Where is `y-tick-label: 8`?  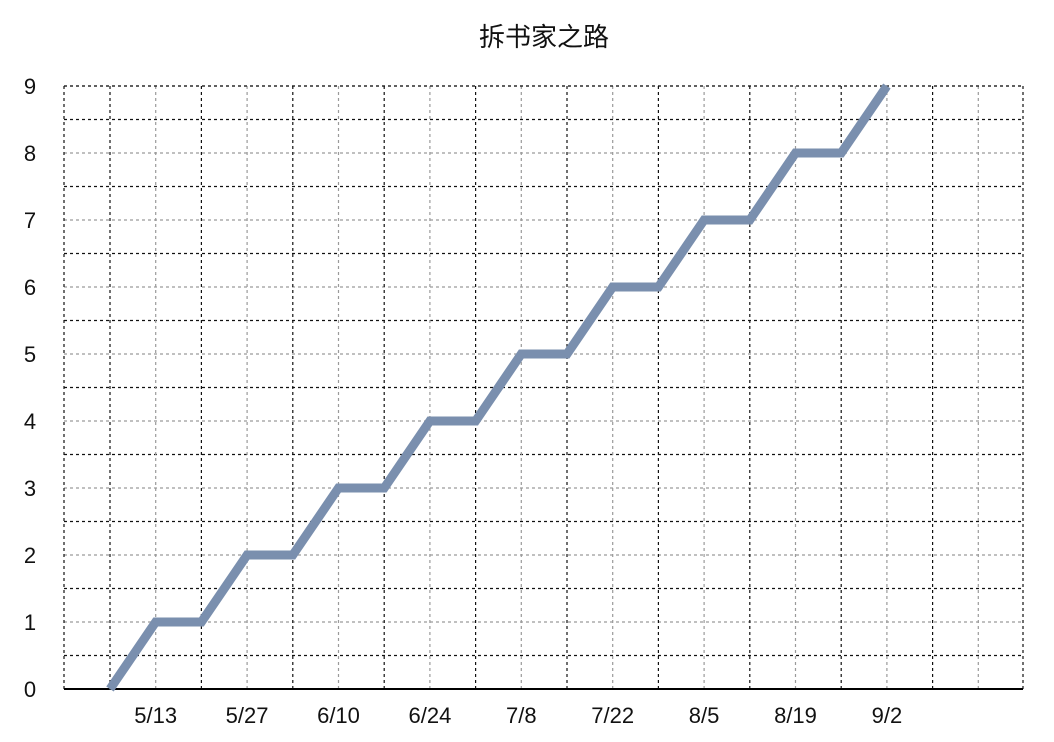 y-tick-label: 8 is located at coordinates (30, 153).